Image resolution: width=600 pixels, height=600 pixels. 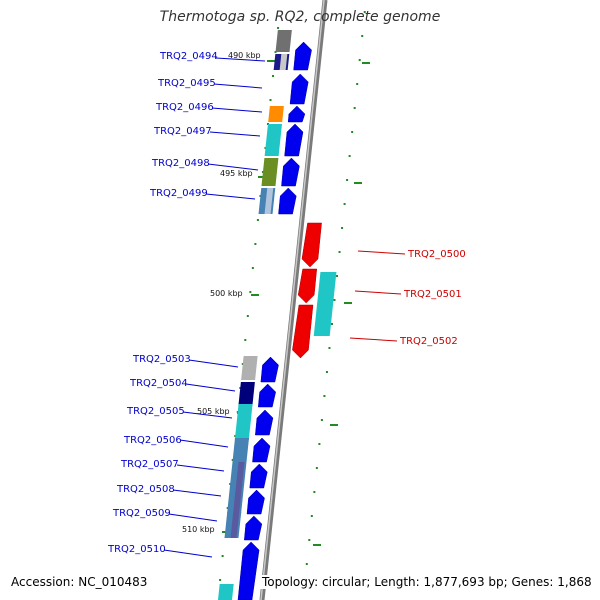 I want to click on gene-label-trq2-0503: TRQ2_0503, so click(x=162, y=359).